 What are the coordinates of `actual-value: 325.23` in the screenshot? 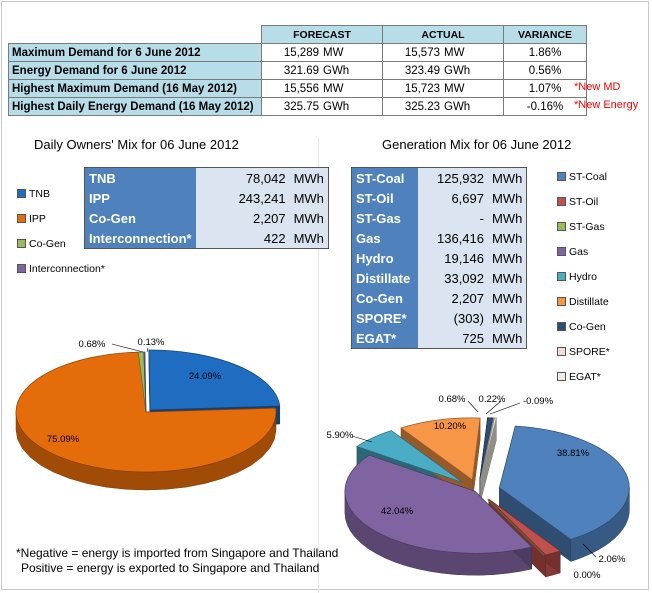 It's located at (422, 106).